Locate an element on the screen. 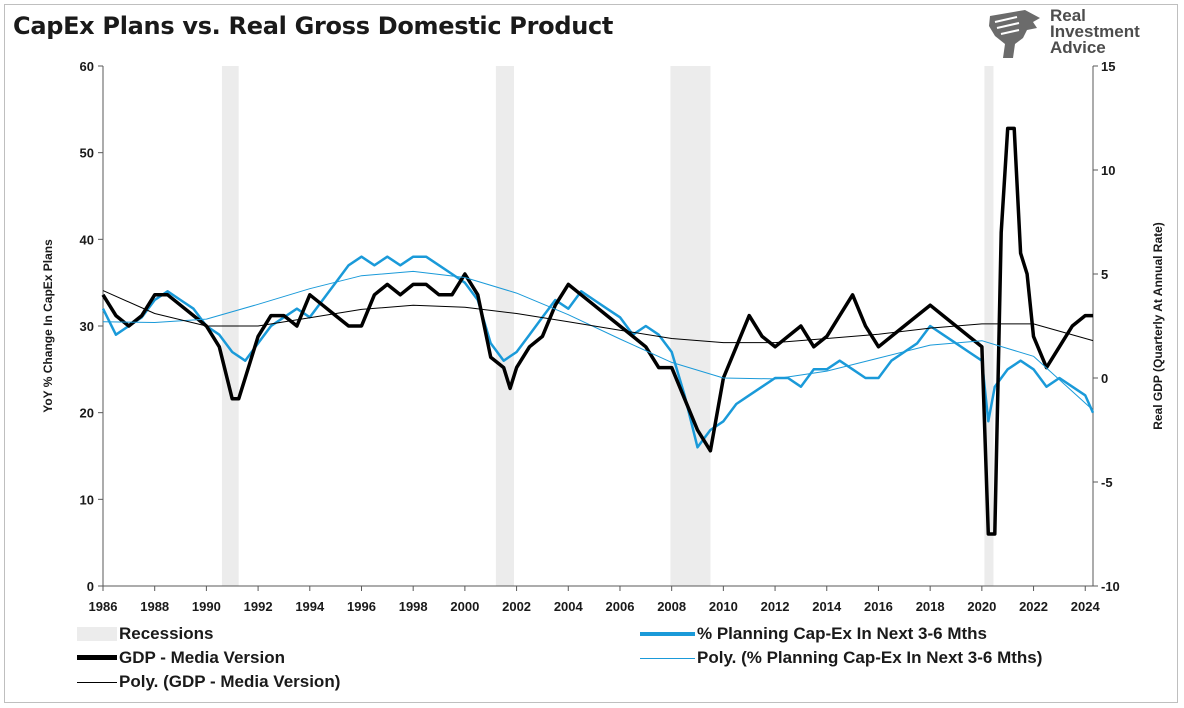 The image size is (1184, 708). x-tick-label: 2018 is located at coordinates (930, 606).